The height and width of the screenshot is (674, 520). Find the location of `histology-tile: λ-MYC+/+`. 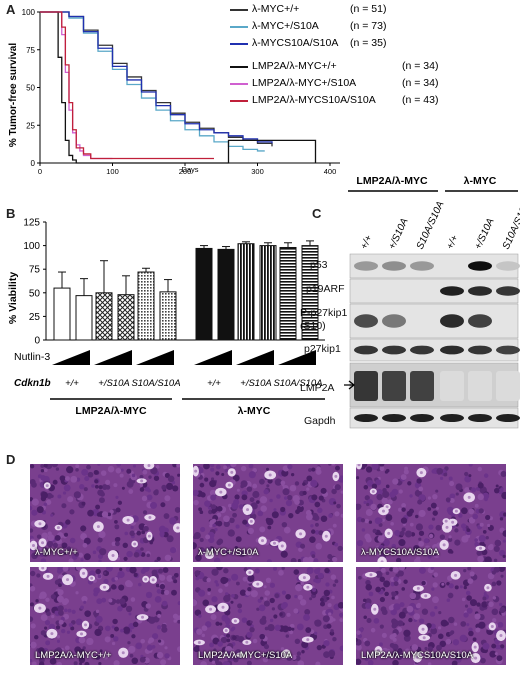

histology-tile: λ-MYC+/+ is located at coordinates (105, 513).